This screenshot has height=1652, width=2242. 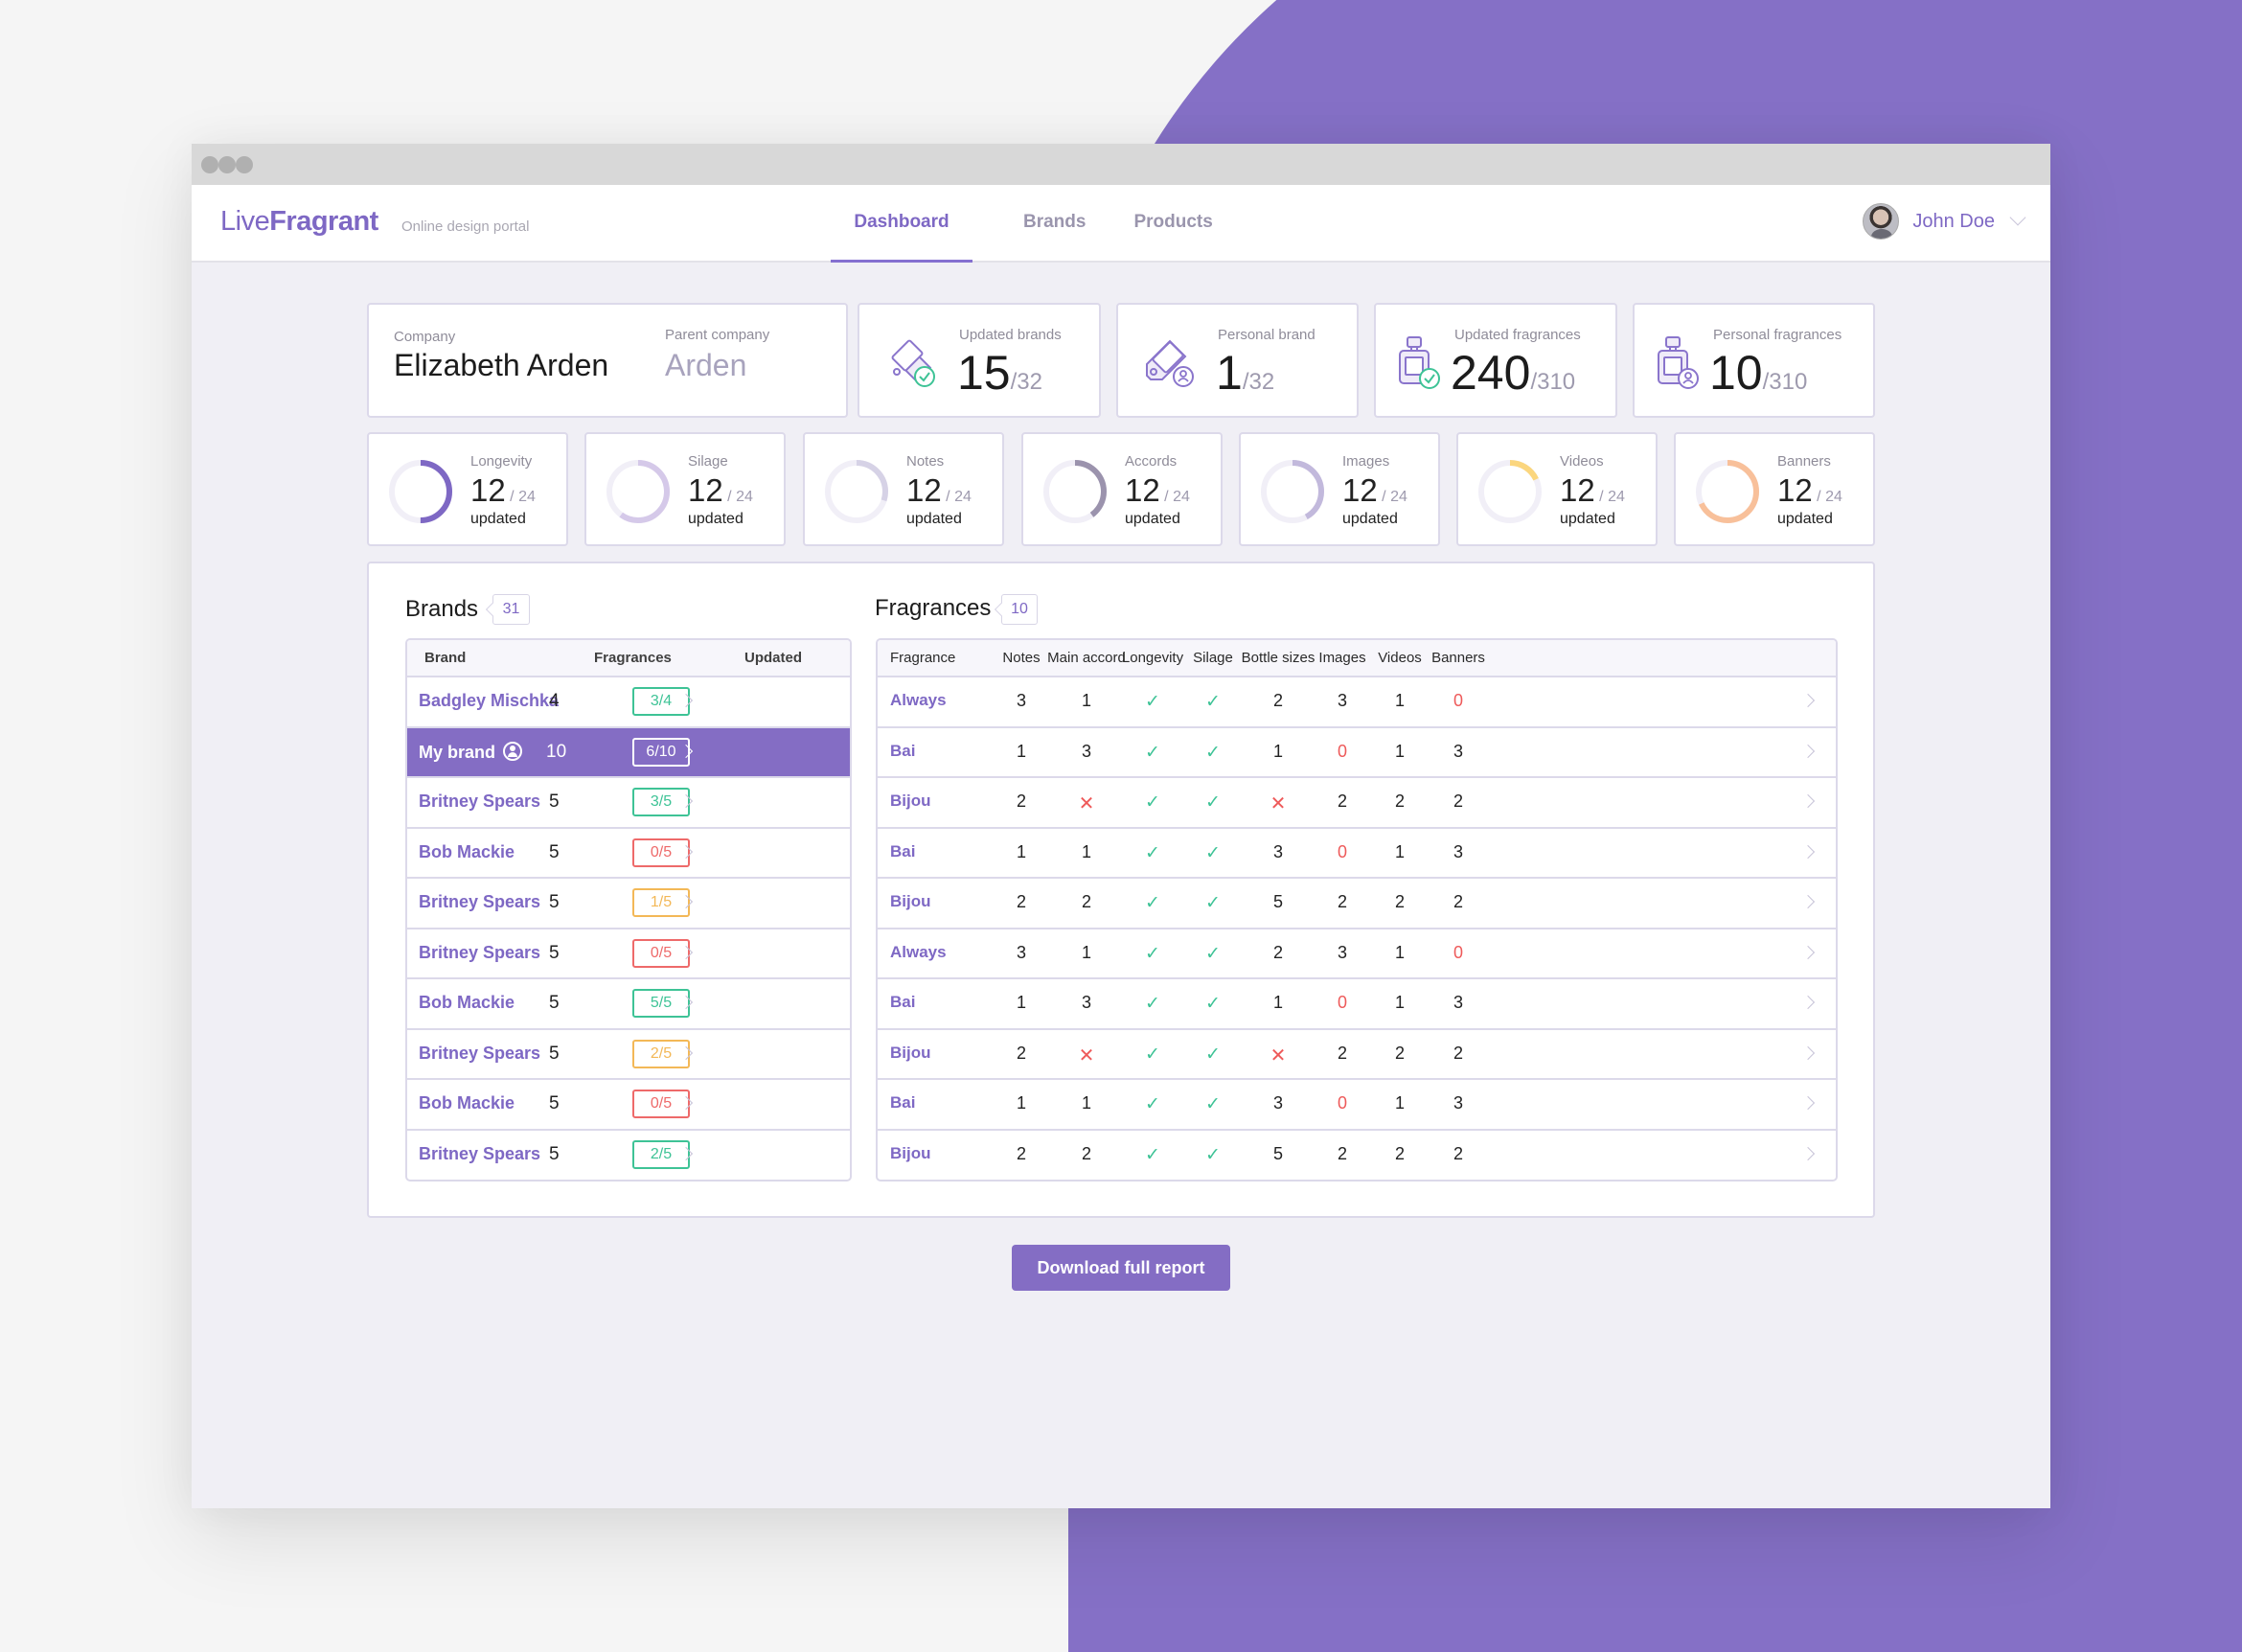 I want to click on table-row: Bob Mackie 5 5/5, so click(x=628, y=1004).